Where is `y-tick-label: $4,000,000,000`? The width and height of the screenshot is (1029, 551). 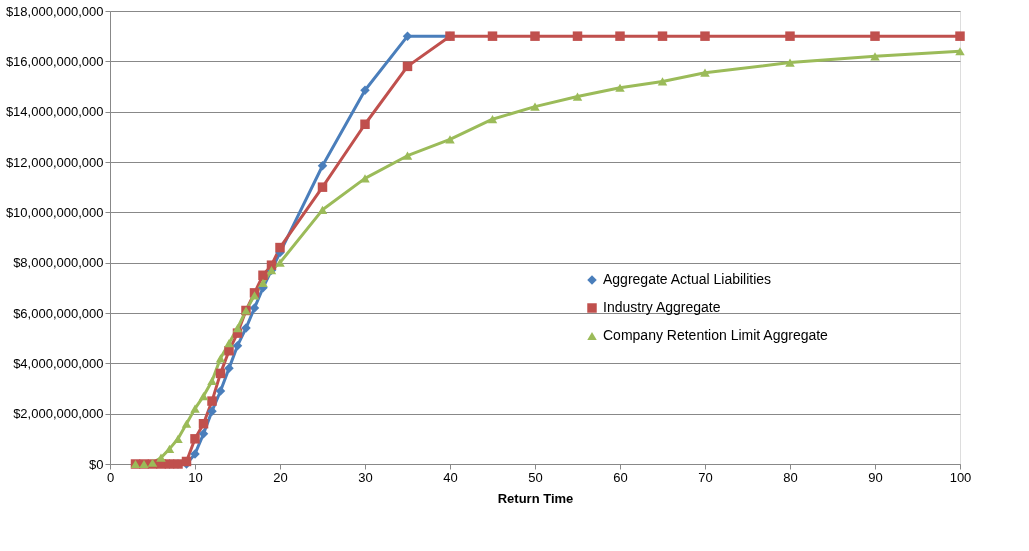 y-tick-label: $4,000,000,000 is located at coordinates (58, 363).